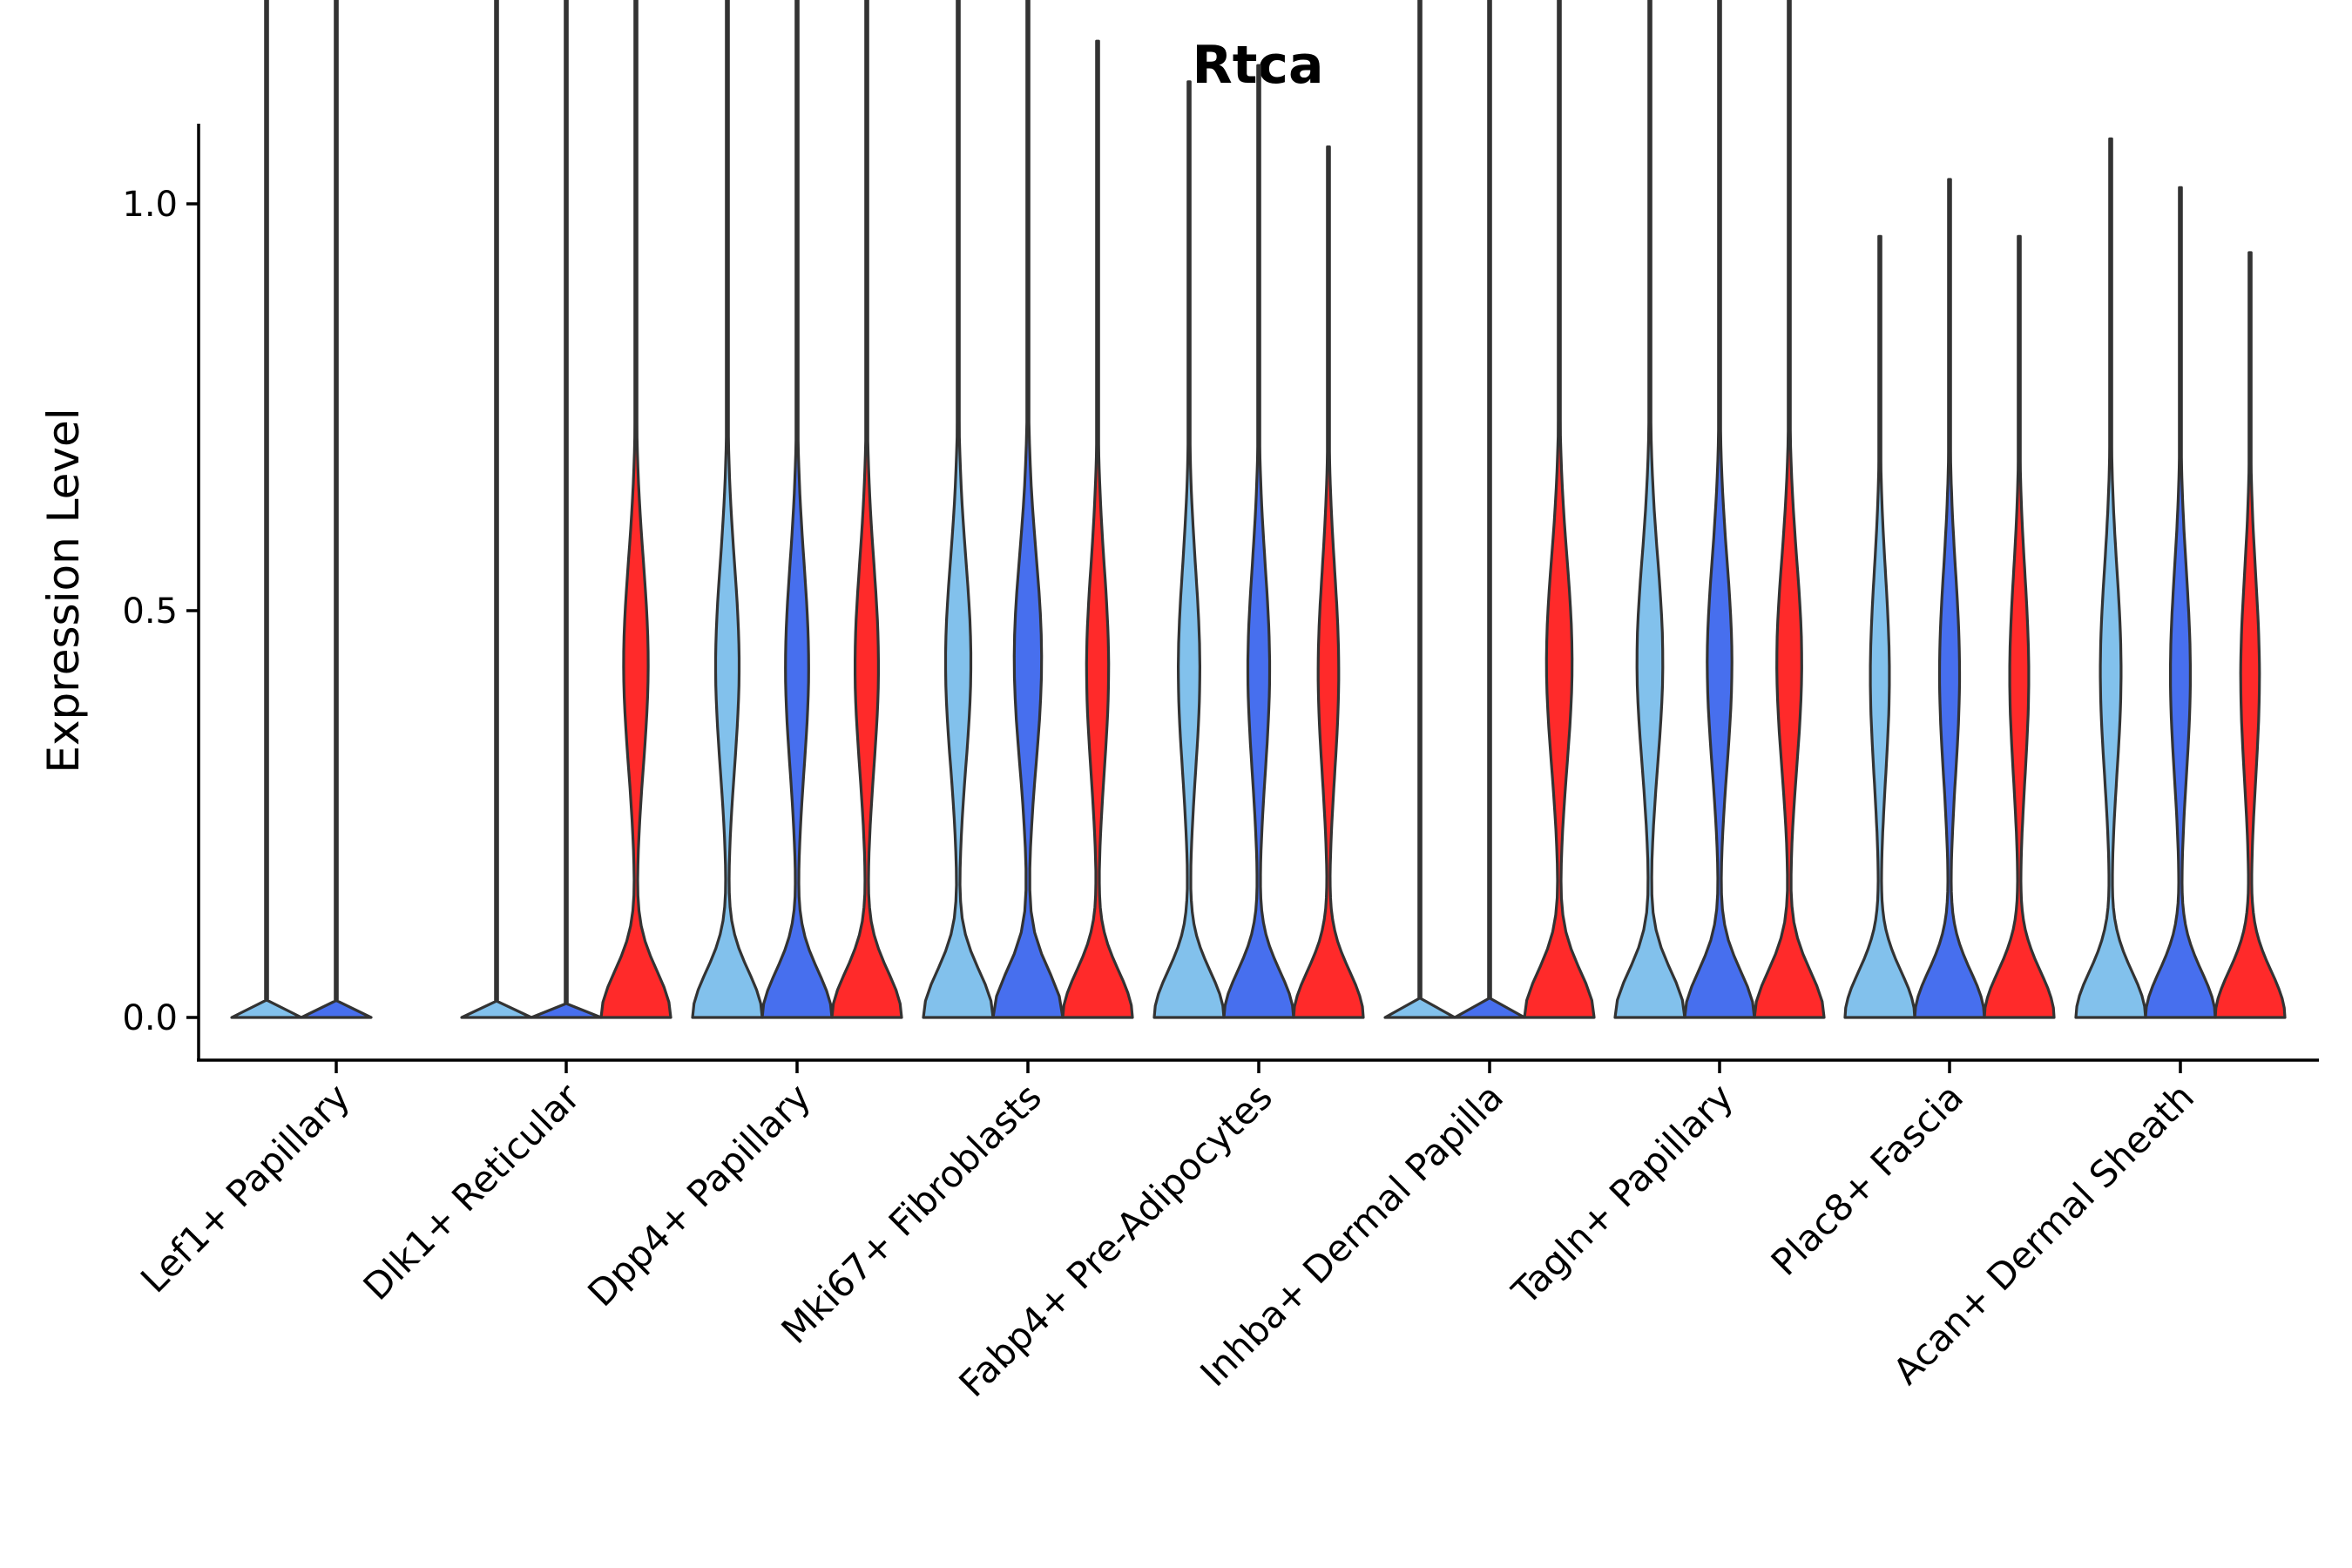  Describe the element at coordinates (472, 1191) in the screenshot. I see `x-tick-label: Dlk1+ Reticular` at that location.